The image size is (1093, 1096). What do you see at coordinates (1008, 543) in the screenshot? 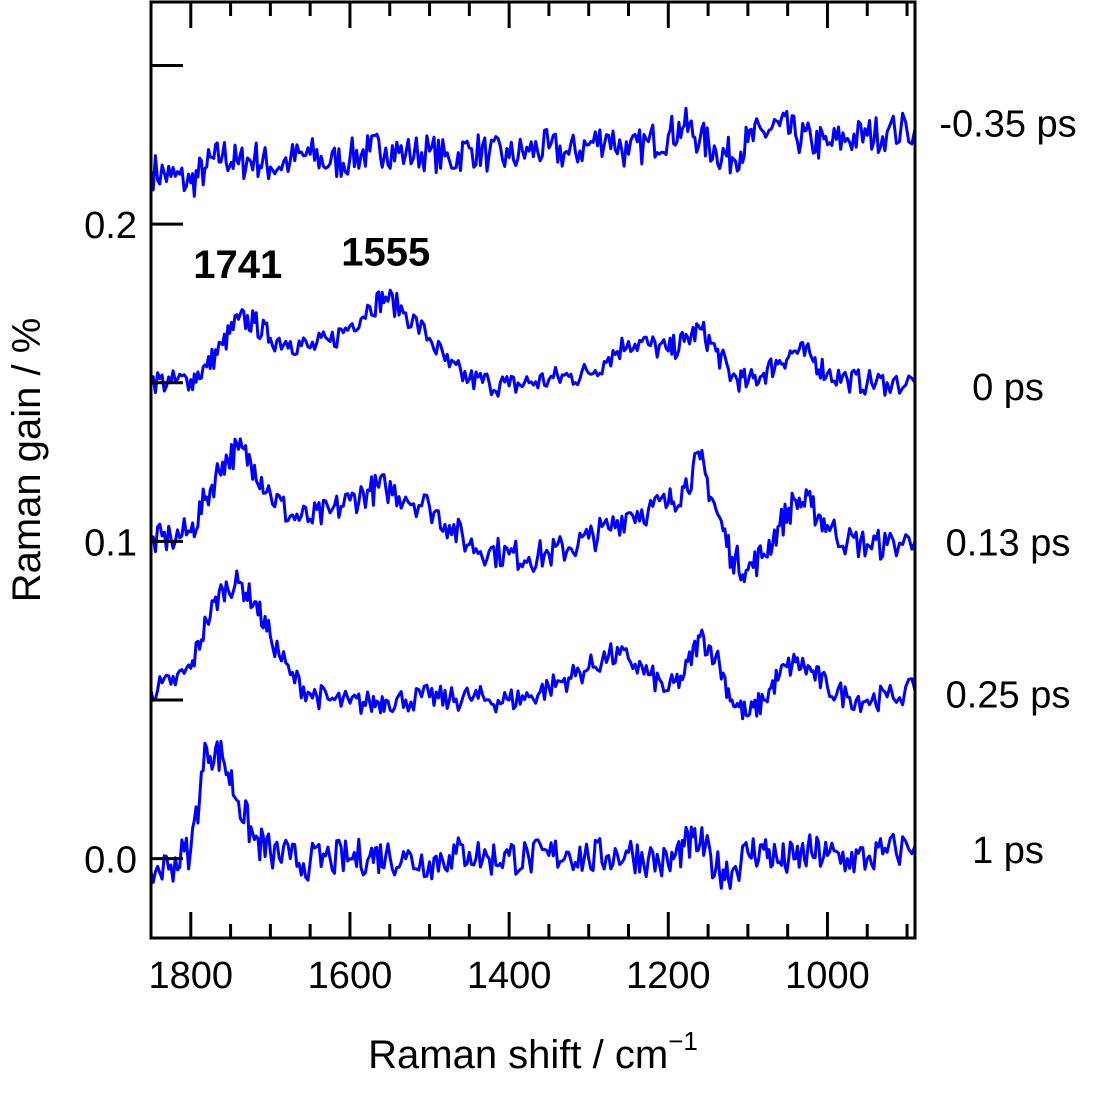
I see `series-delay-label: 0.13 ps` at bounding box center [1008, 543].